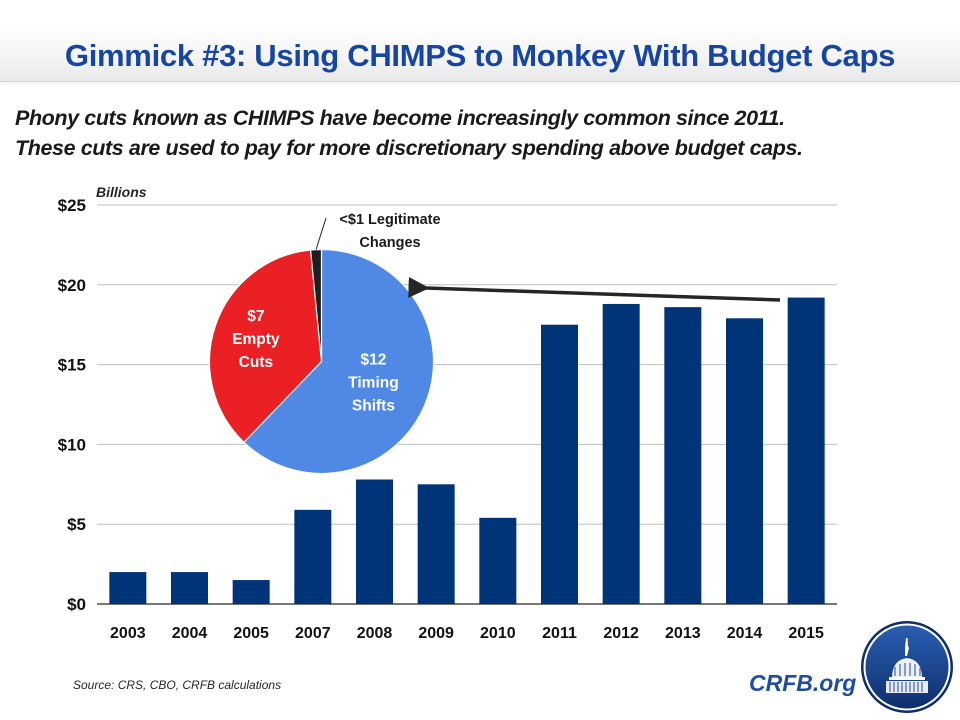 This screenshot has height=720, width=960. What do you see at coordinates (389, 220) in the screenshot?
I see `pie-annotation-label: <$1 Legitimate` at bounding box center [389, 220].